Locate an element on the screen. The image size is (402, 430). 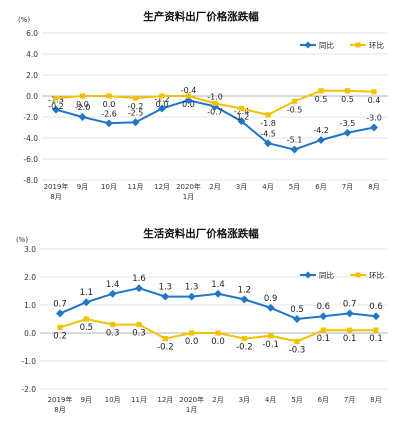
data-label: 1.3 is located at coordinates (166, 288).